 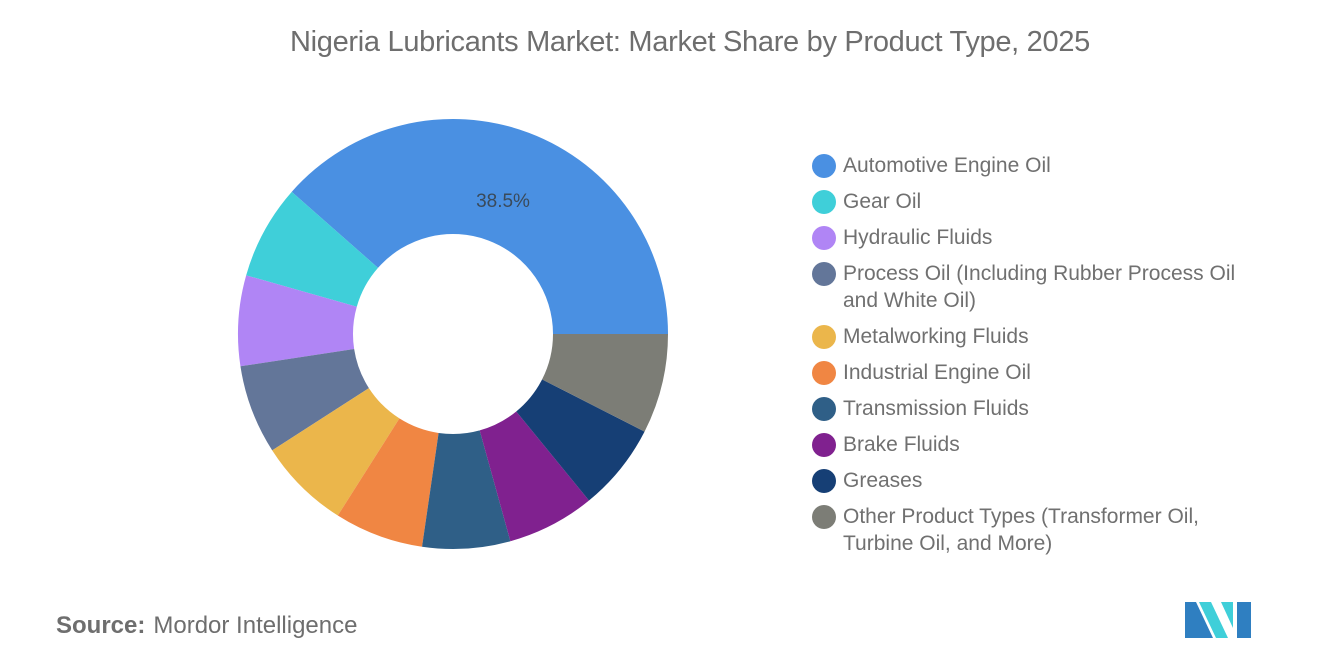 I want to click on donut-slice-gear-oil, so click(x=312, y=249).